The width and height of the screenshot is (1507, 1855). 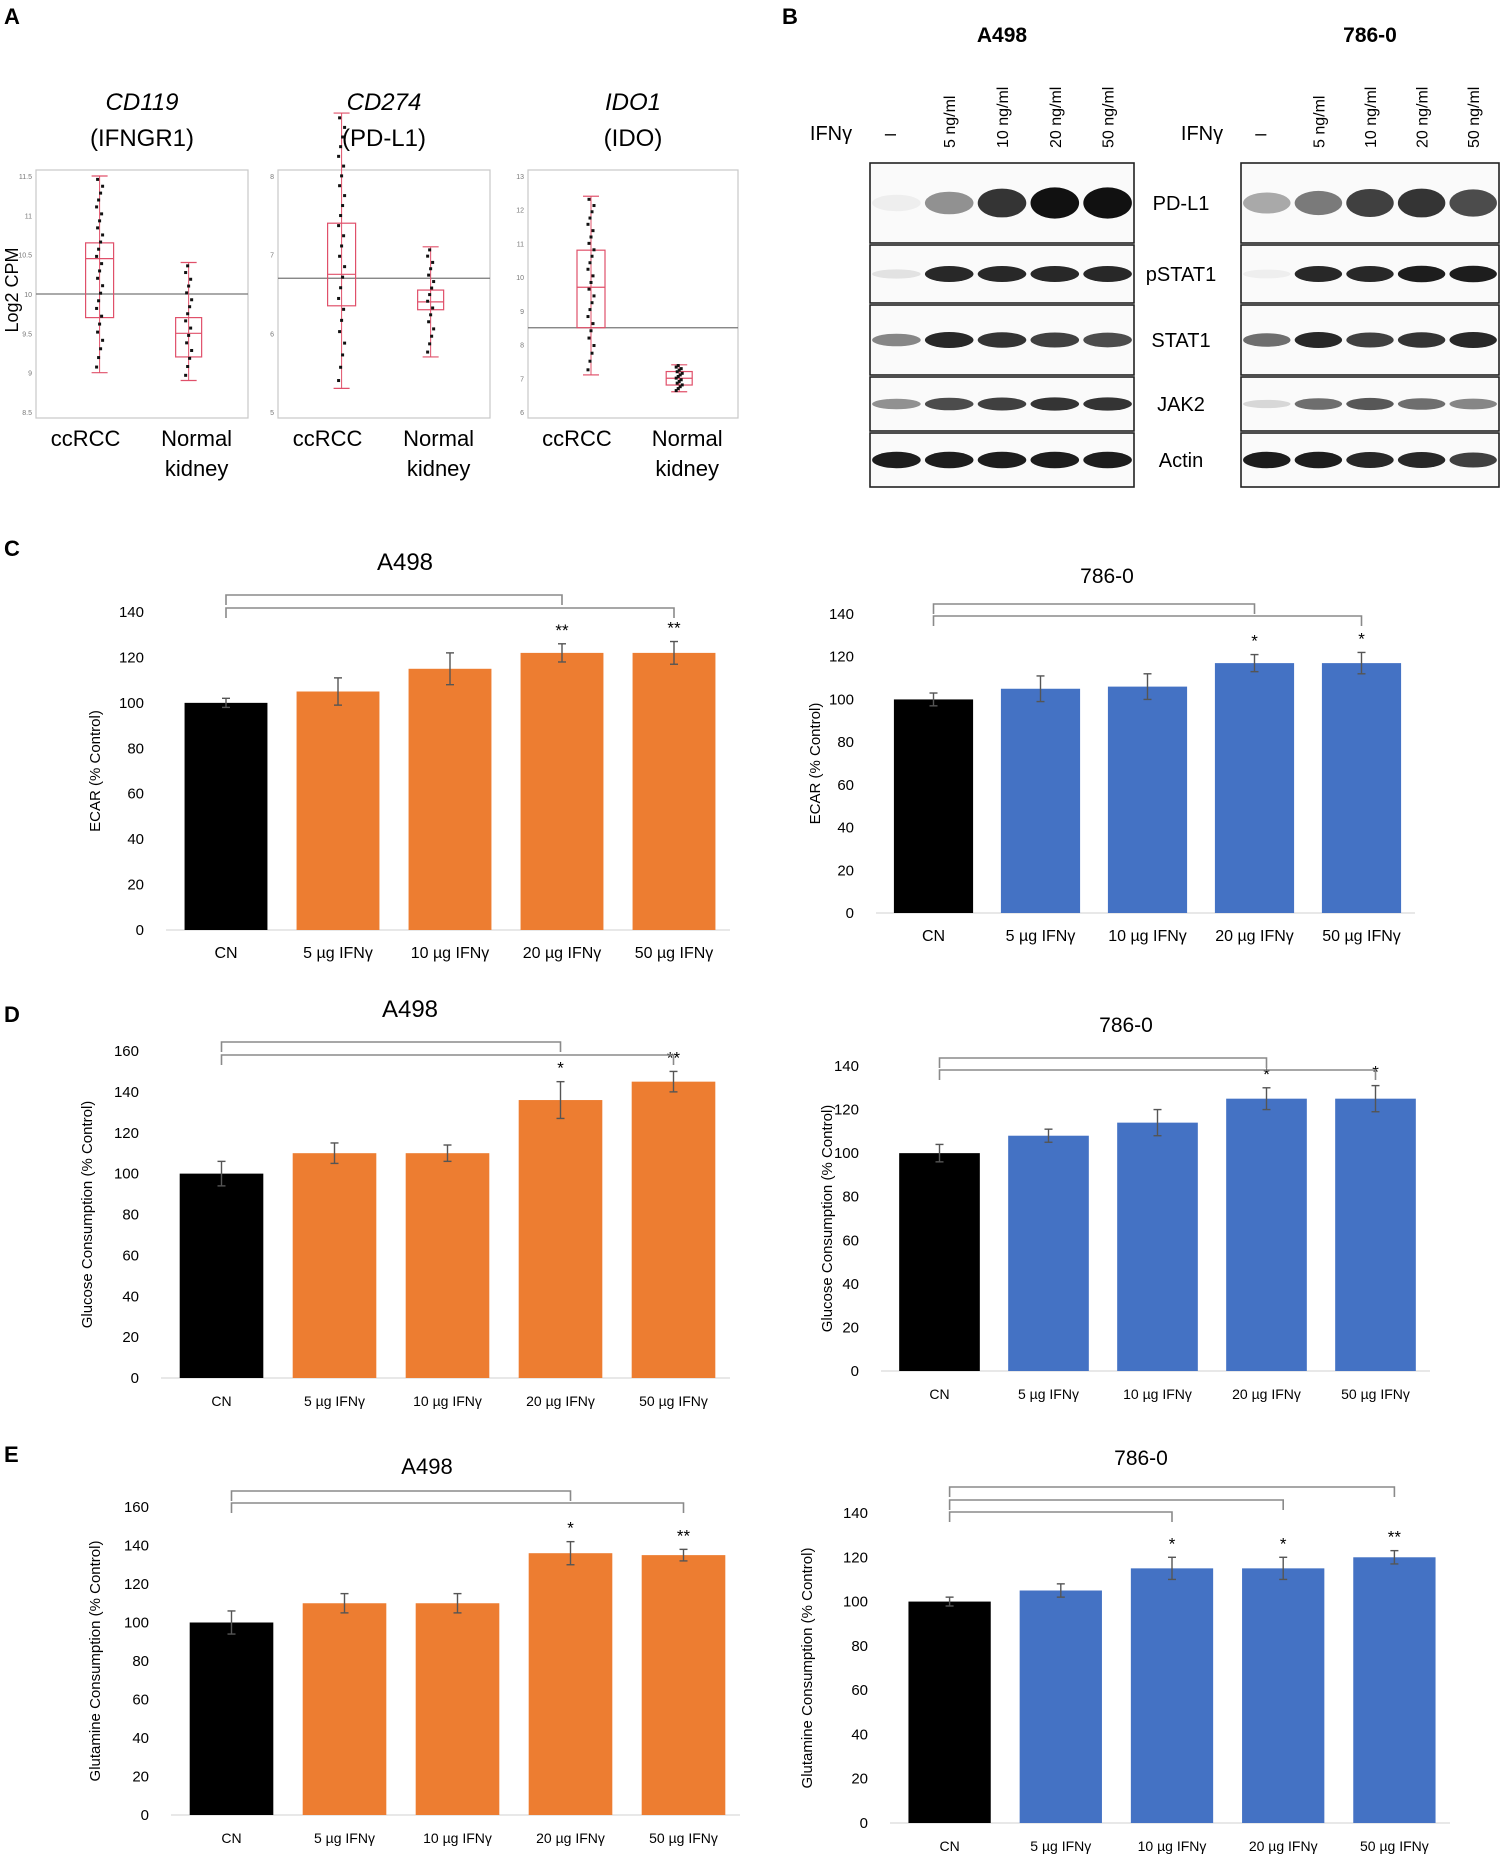 I want to click on boxplot-tick-label: 7, so click(x=522, y=379).